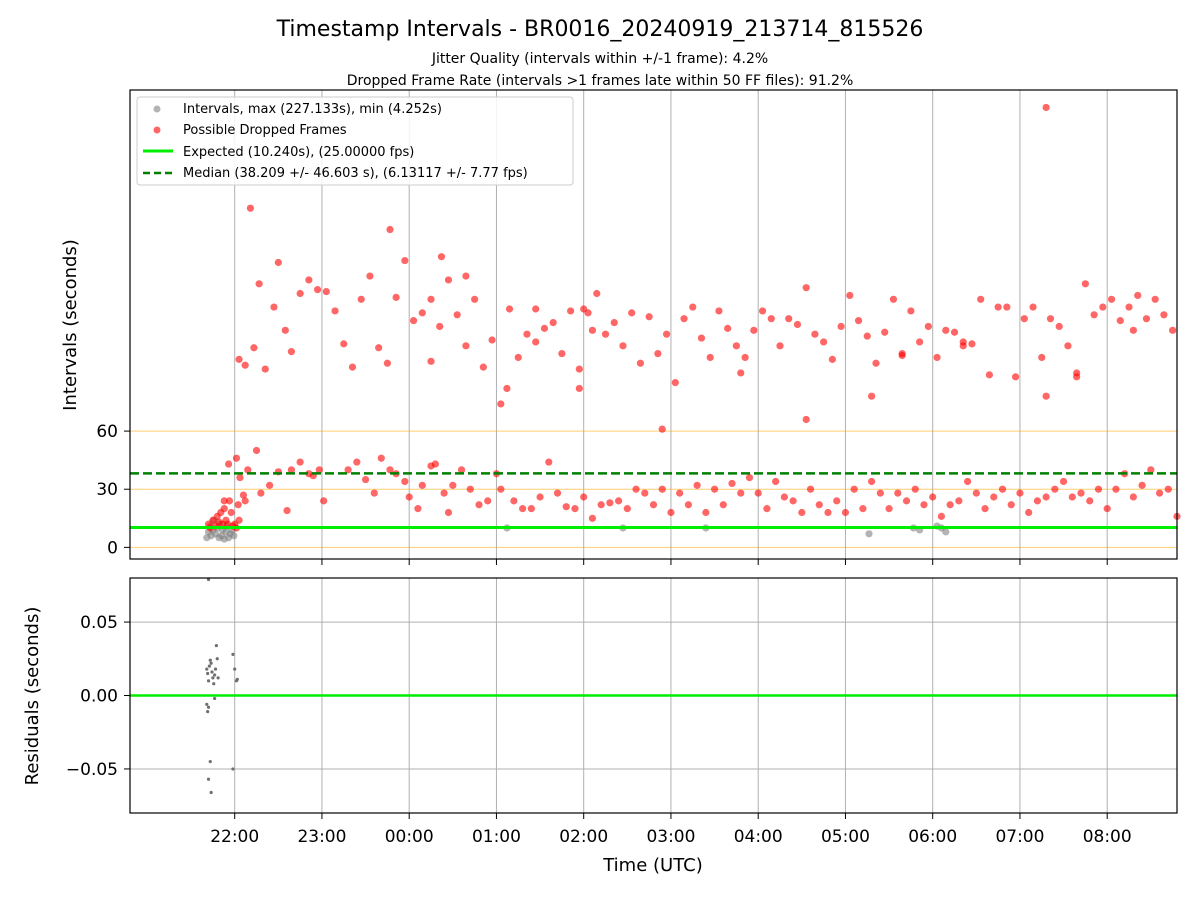 The height and width of the screenshot is (900, 1200). What do you see at coordinates (1107, 837) in the screenshot?
I see `x-tick-label: 08:00` at bounding box center [1107, 837].